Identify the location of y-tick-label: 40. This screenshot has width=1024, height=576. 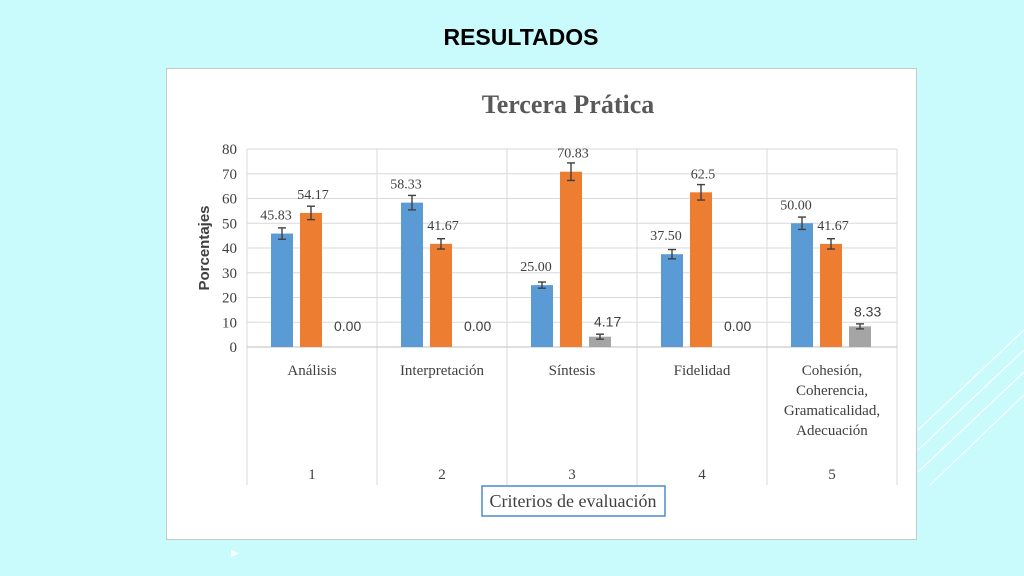
(229, 249).